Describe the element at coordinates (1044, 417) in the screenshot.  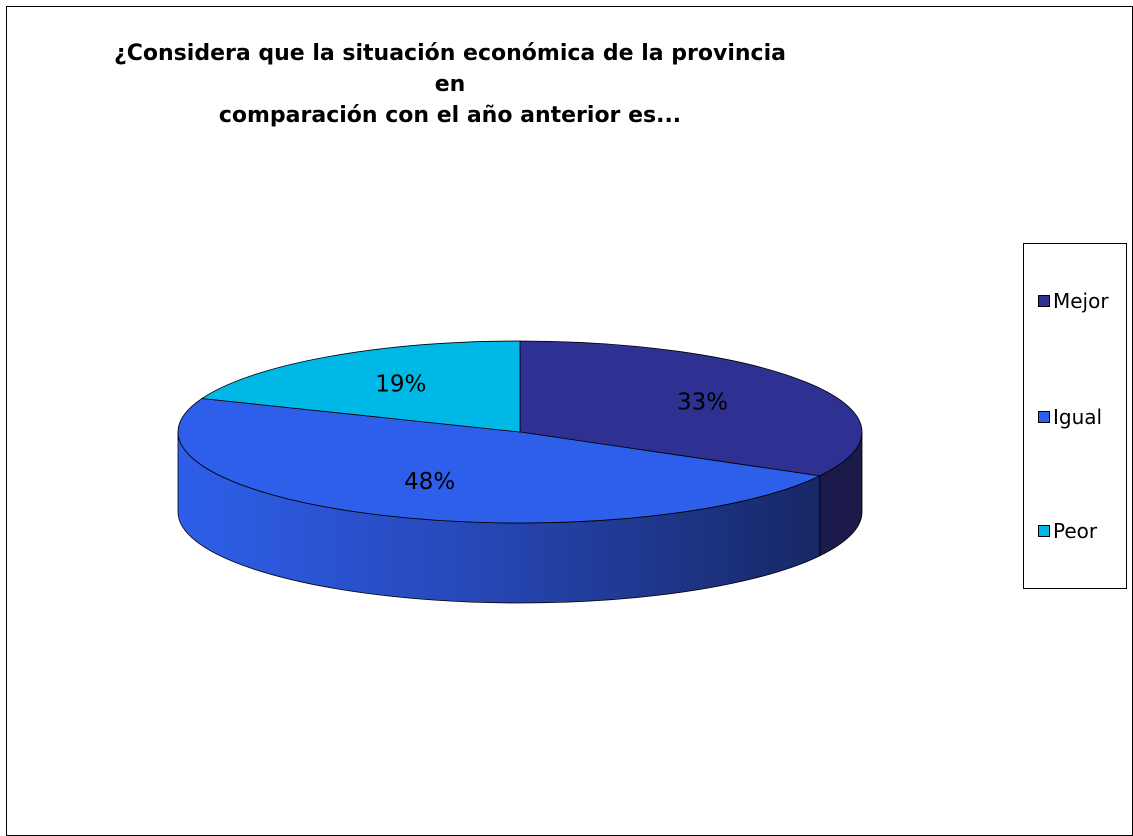
I see `legend-swatch-igual` at that location.